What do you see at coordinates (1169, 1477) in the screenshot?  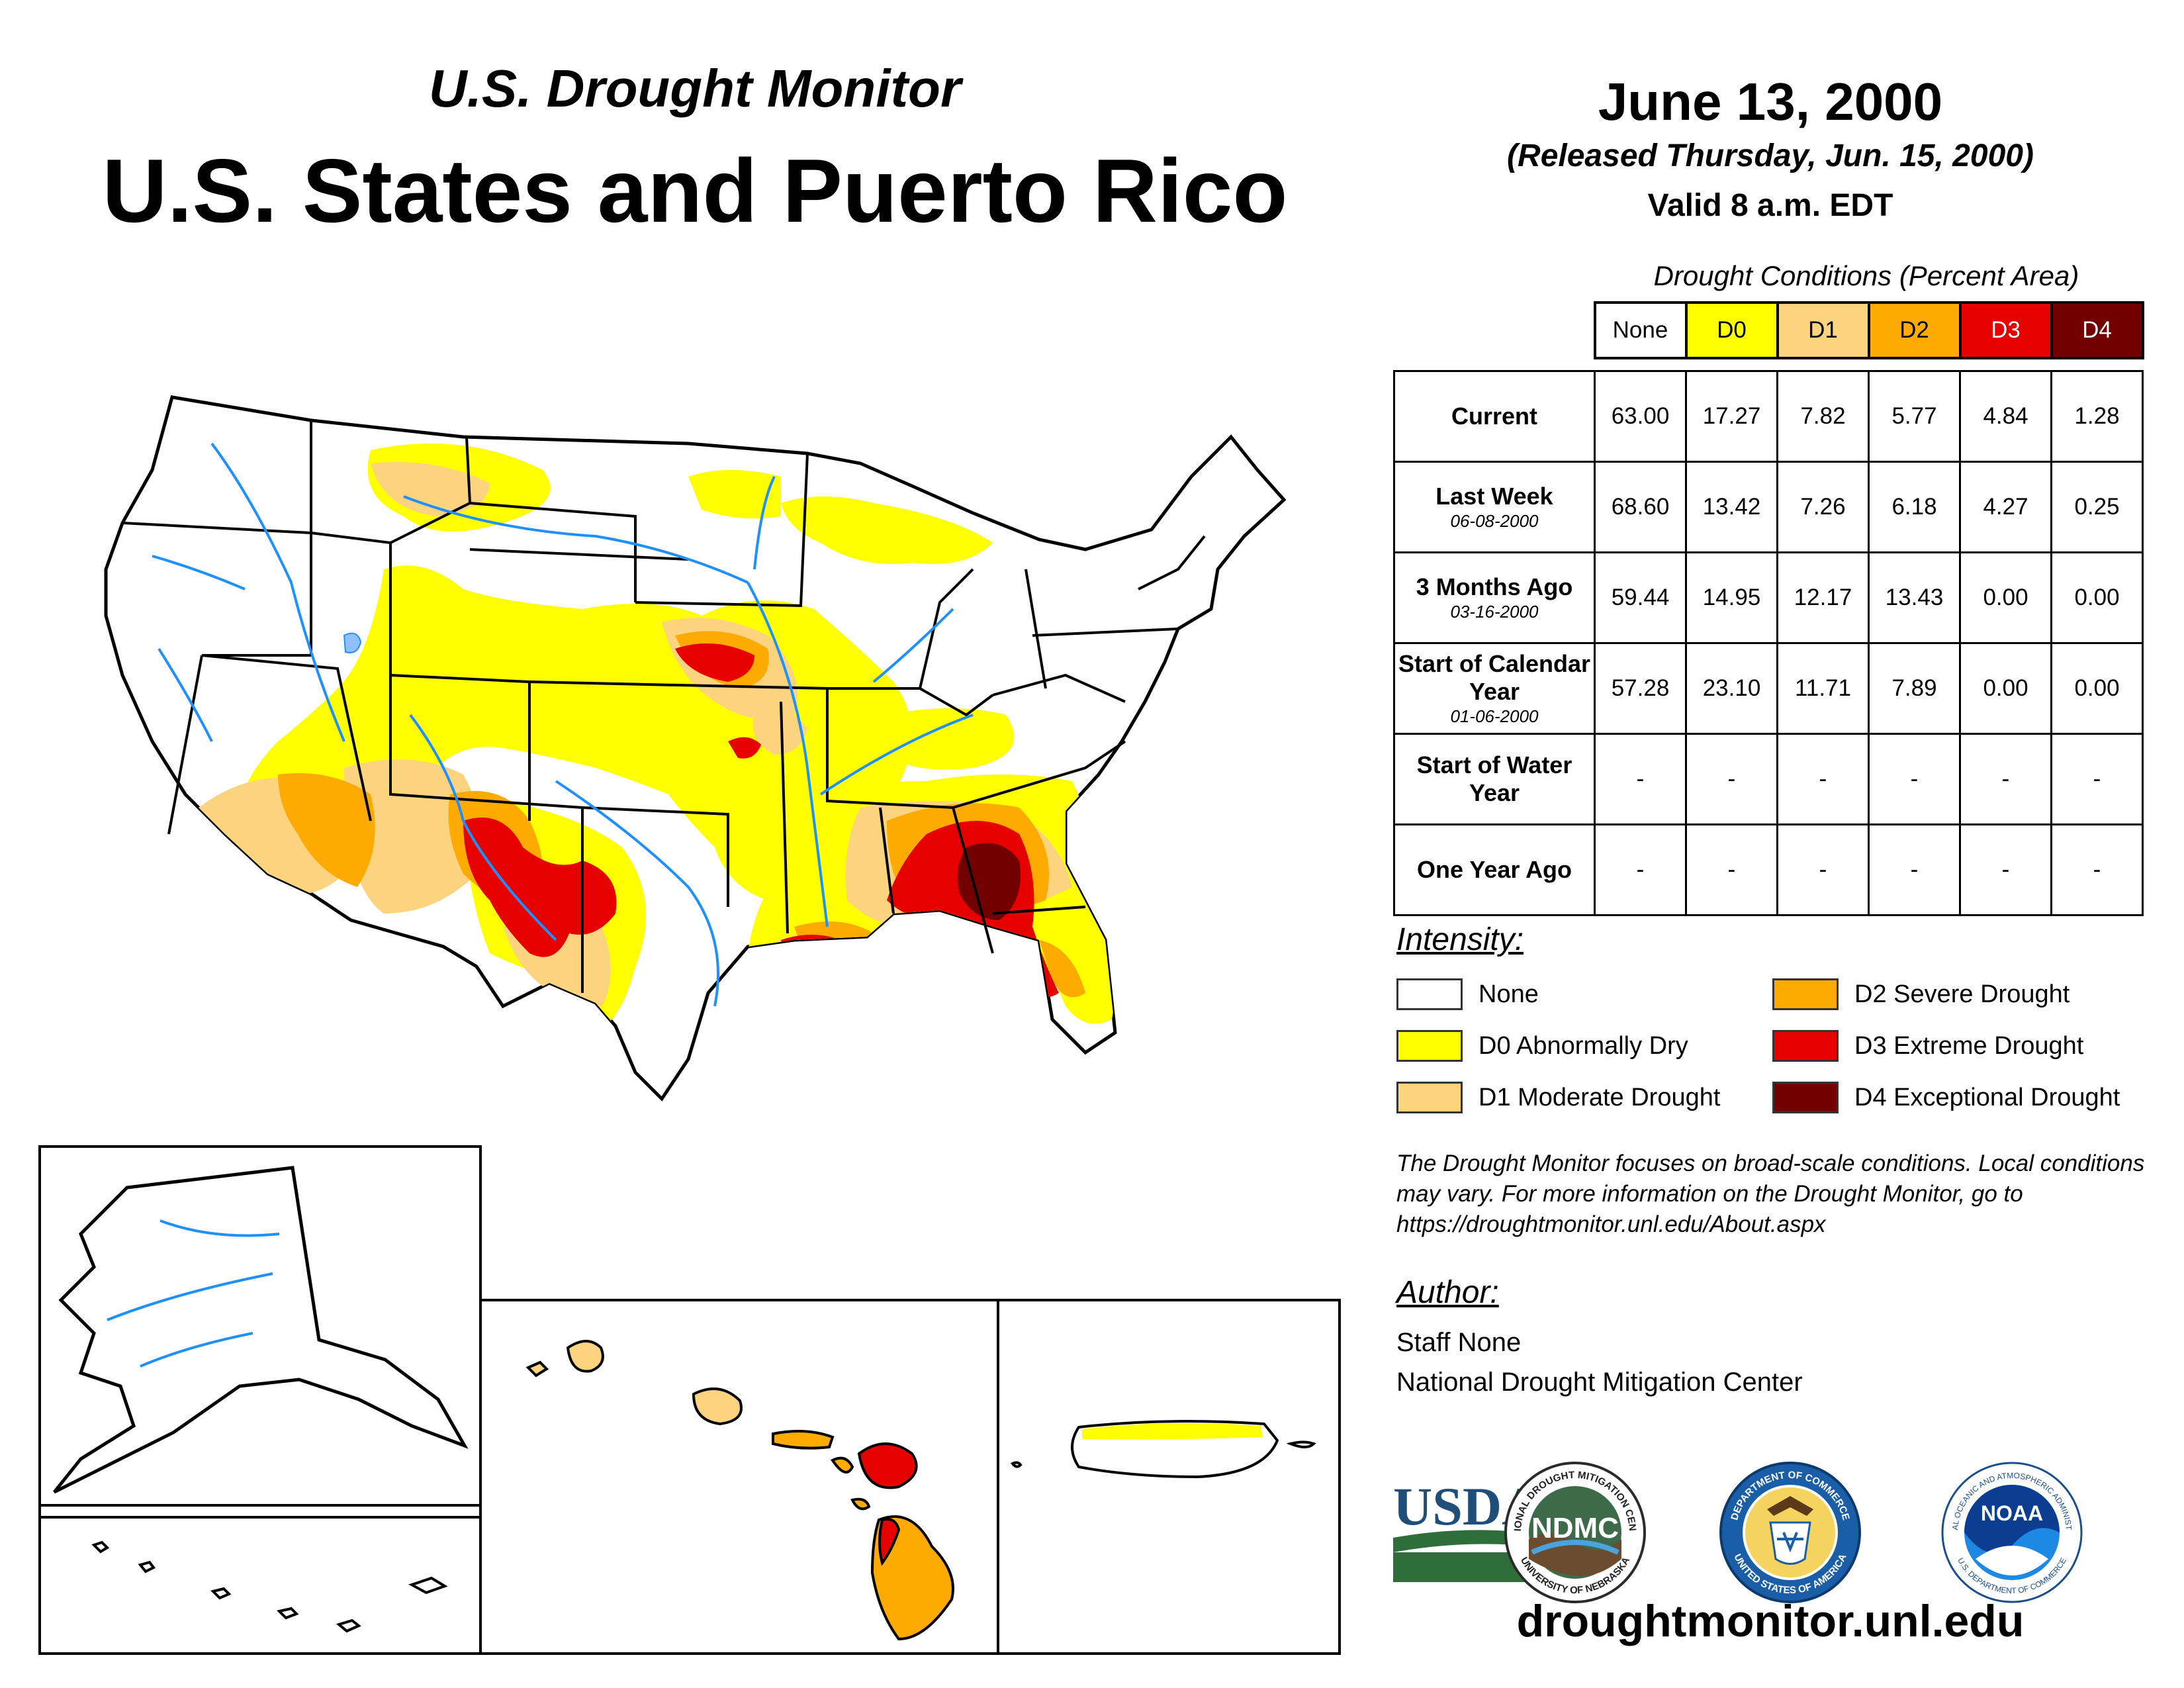 I see `puerto-rico-inset` at bounding box center [1169, 1477].